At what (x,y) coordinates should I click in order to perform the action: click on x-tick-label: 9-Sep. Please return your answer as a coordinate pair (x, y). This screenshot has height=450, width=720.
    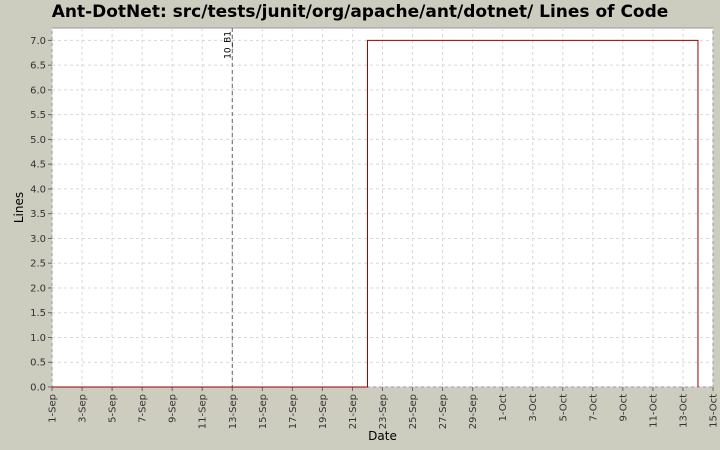
    Looking at the image, I should click on (173, 408).